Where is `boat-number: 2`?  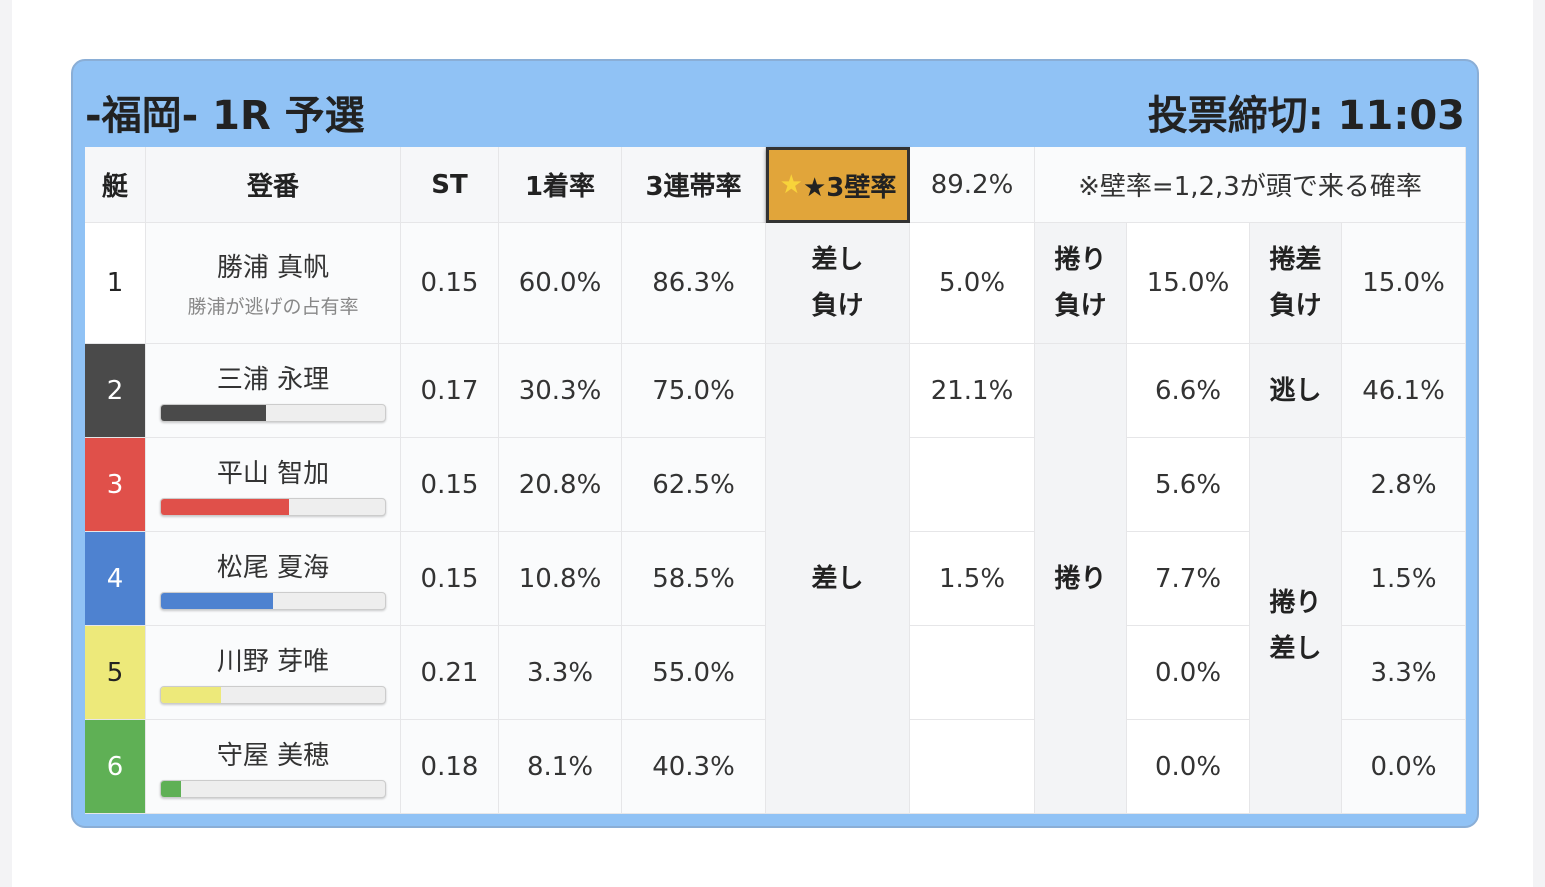 boat-number: 2 is located at coordinates (115, 391).